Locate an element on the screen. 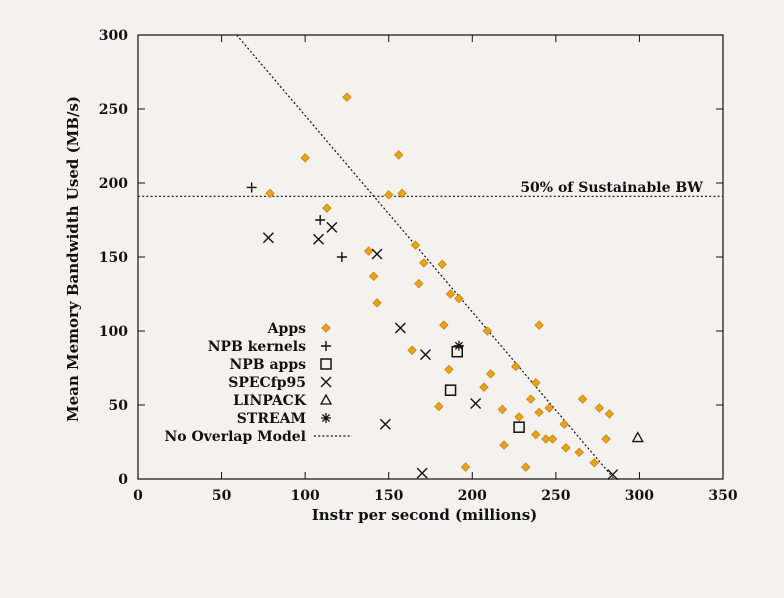  x-tick-label: 50 is located at coordinates (222, 496).